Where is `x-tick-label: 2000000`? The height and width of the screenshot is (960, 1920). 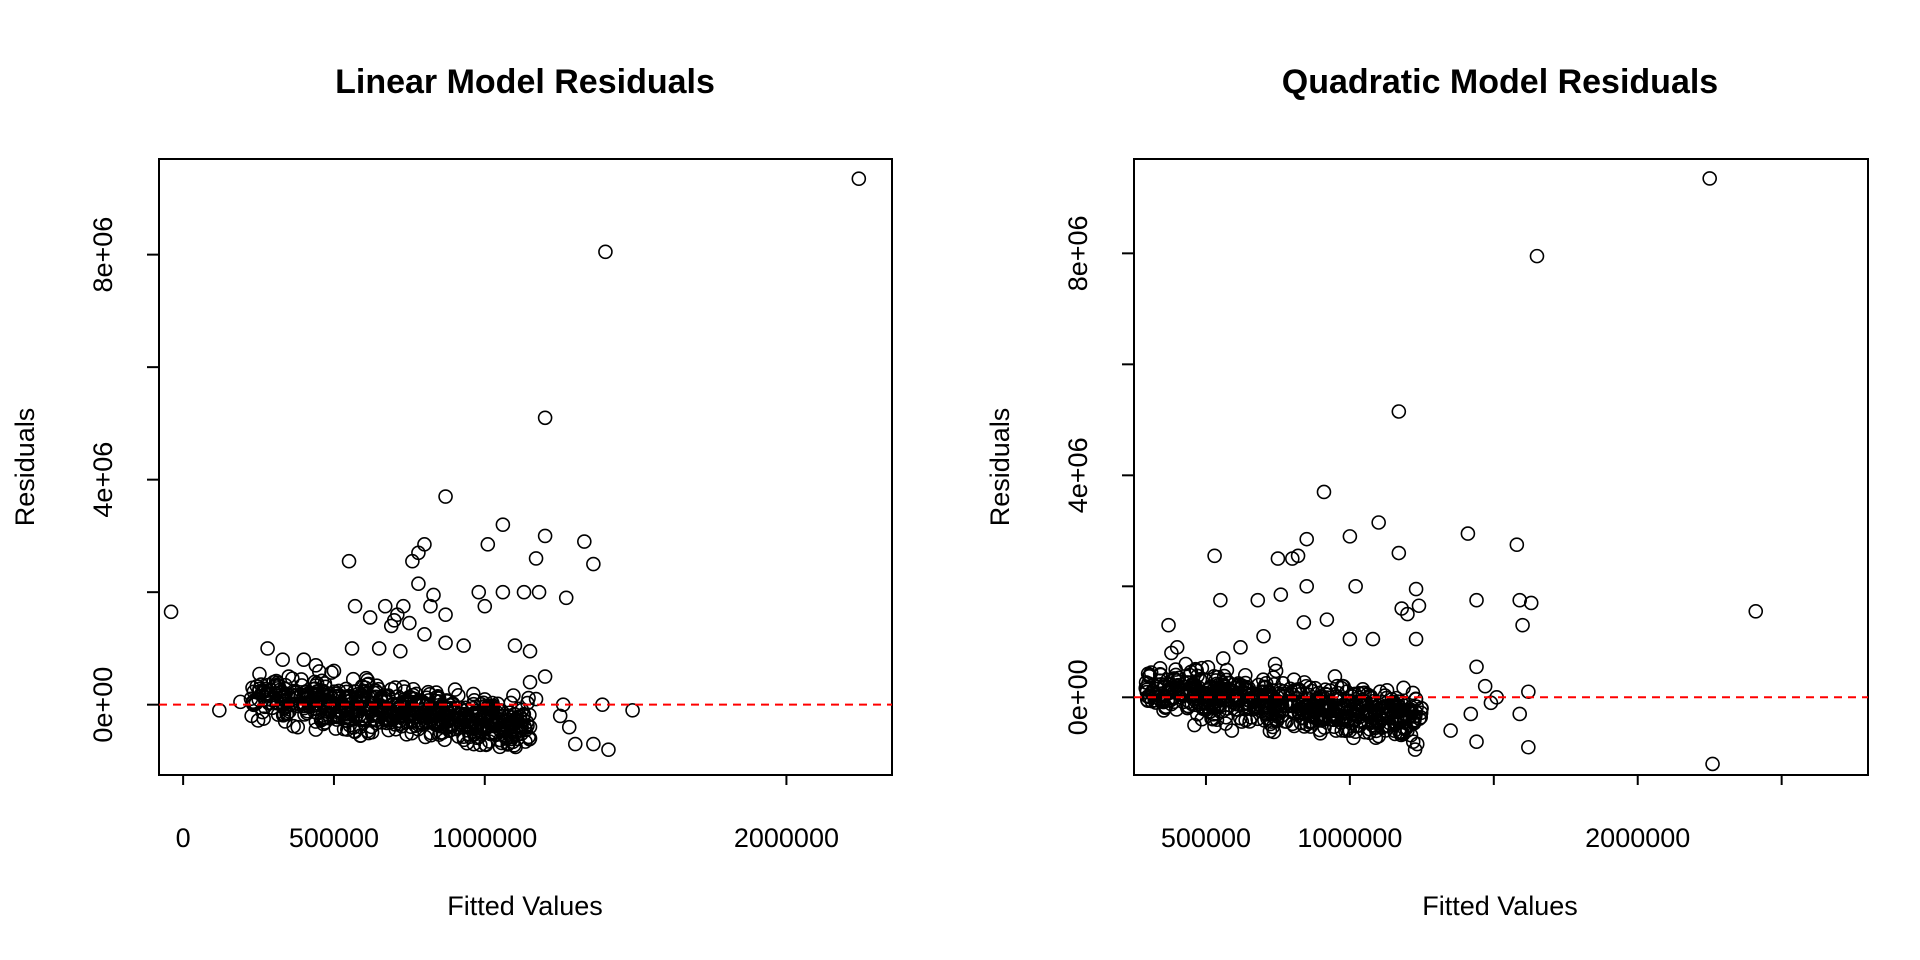 x-tick-label: 2000000 is located at coordinates (1637, 838).